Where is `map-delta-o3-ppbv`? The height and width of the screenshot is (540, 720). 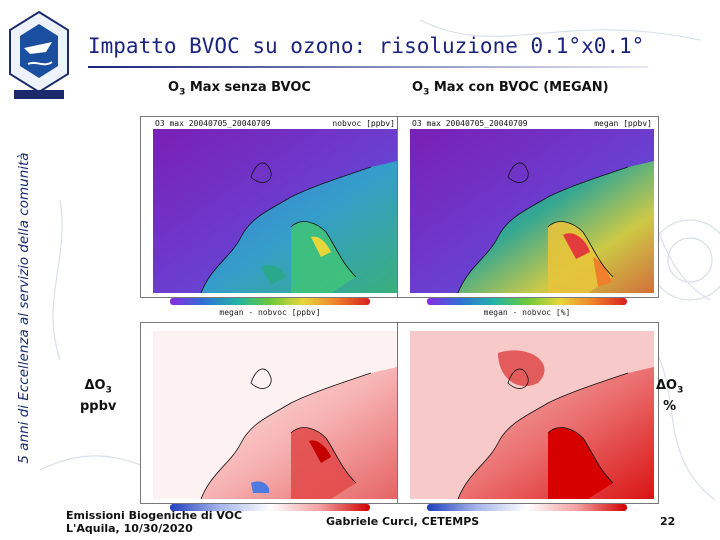
map-delta-o3-ppbv is located at coordinates (271, 413).